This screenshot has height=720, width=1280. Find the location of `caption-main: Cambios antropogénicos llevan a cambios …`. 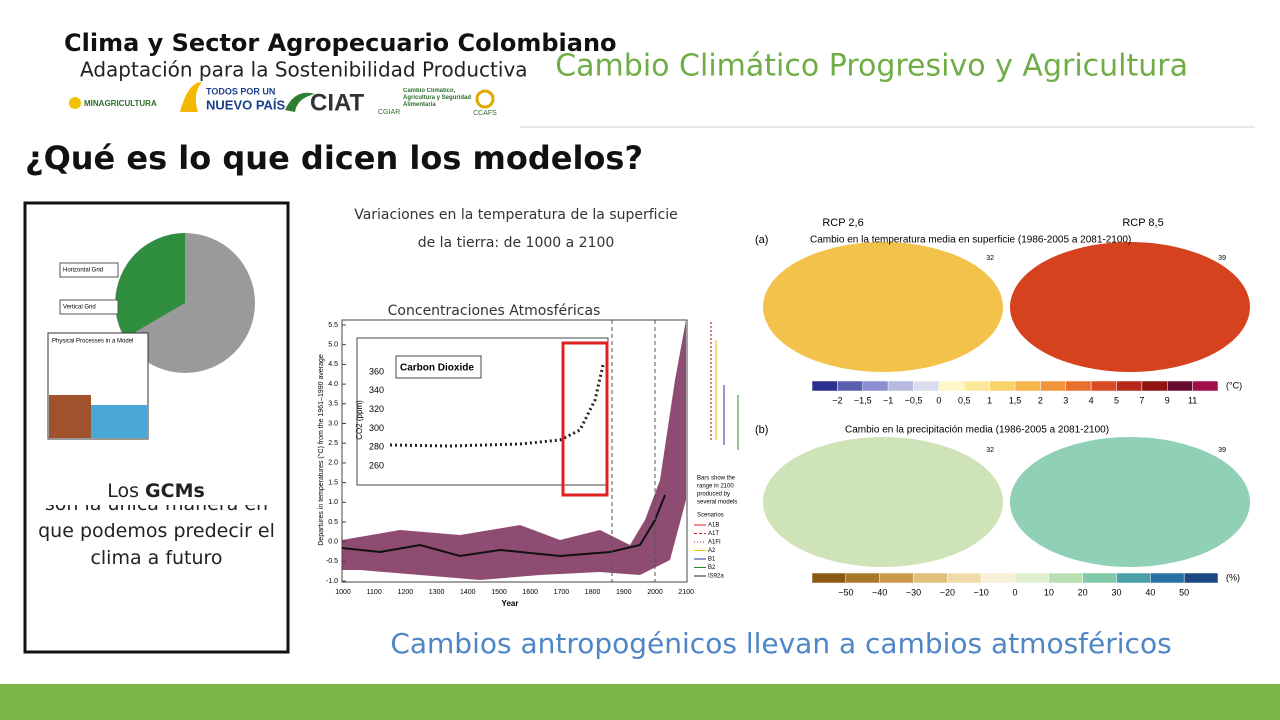

caption-main: Cambios antropogénicos llevan a cambios … is located at coordinates (780, 643).